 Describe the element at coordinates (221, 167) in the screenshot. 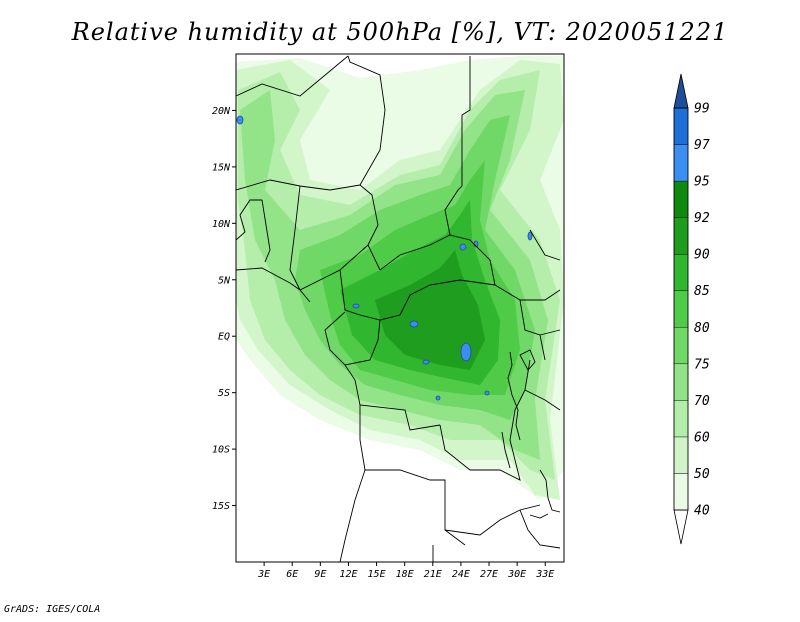

I see `lat-tick-label: 15N` at that location.